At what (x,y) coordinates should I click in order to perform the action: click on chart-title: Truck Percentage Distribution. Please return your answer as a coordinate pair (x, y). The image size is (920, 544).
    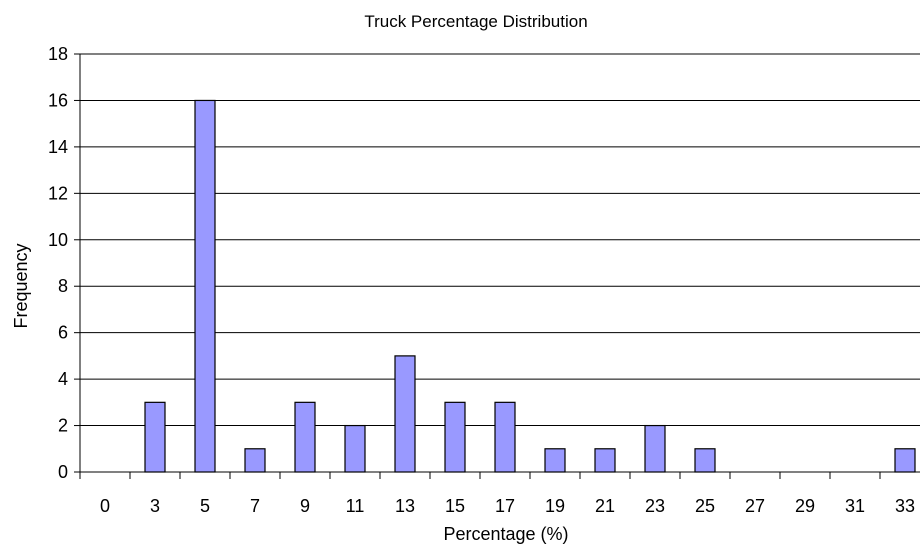
    Looking at the image, I should click on (475, 21).